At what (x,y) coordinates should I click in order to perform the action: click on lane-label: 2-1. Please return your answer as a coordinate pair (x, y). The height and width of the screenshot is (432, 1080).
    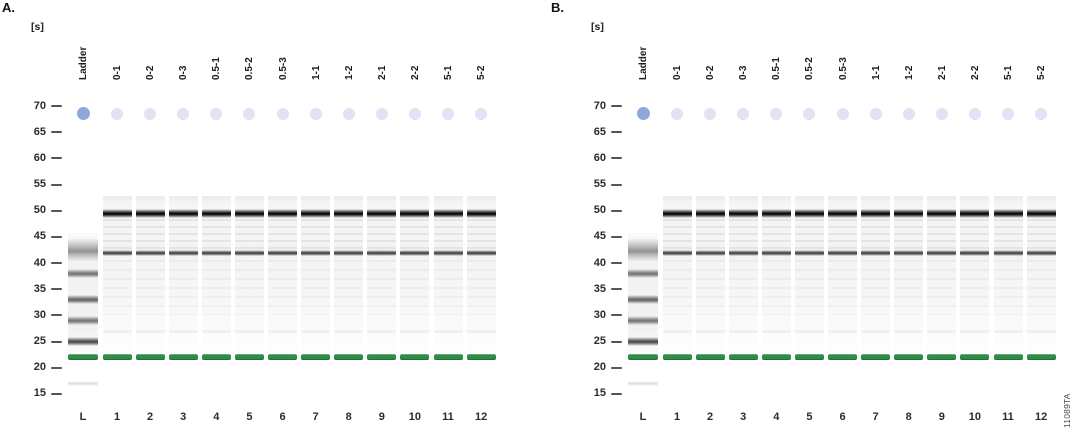
    Looking at the image, I should click on (382, 72).